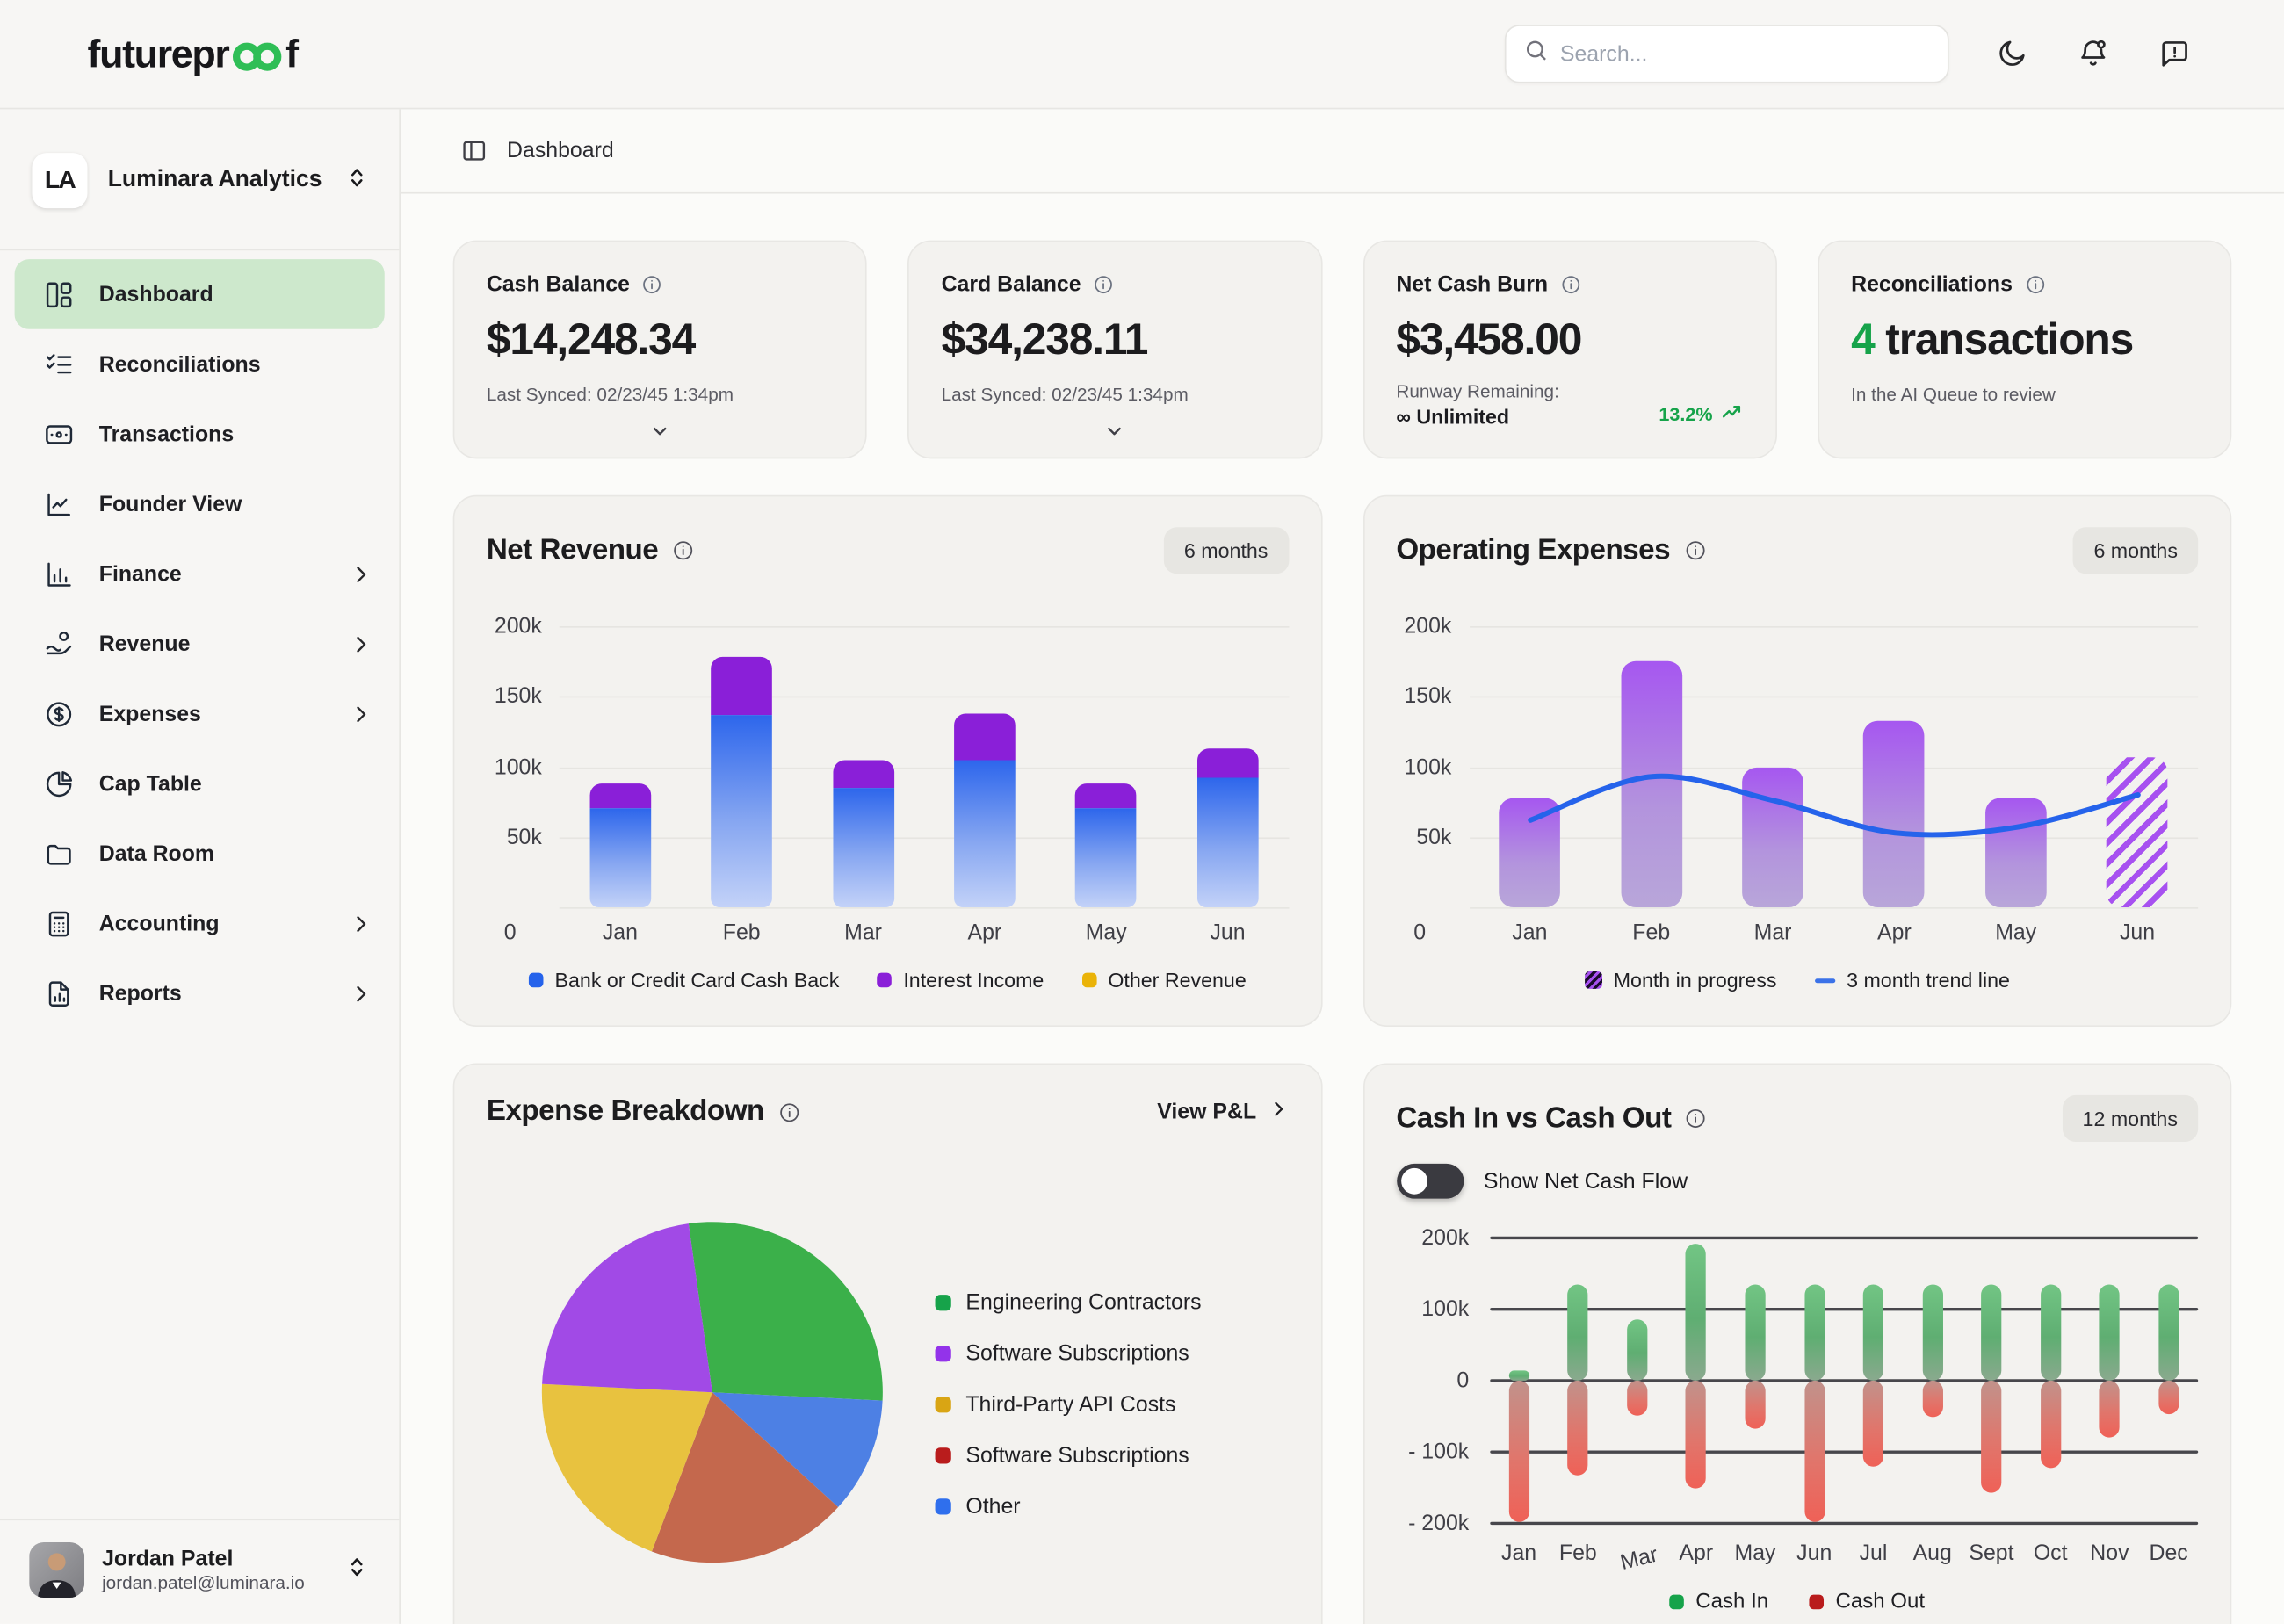 The image size is (2284, 1624). I want to click on workspace-switcher: LA Luminara Analytics, so click(199, 179).